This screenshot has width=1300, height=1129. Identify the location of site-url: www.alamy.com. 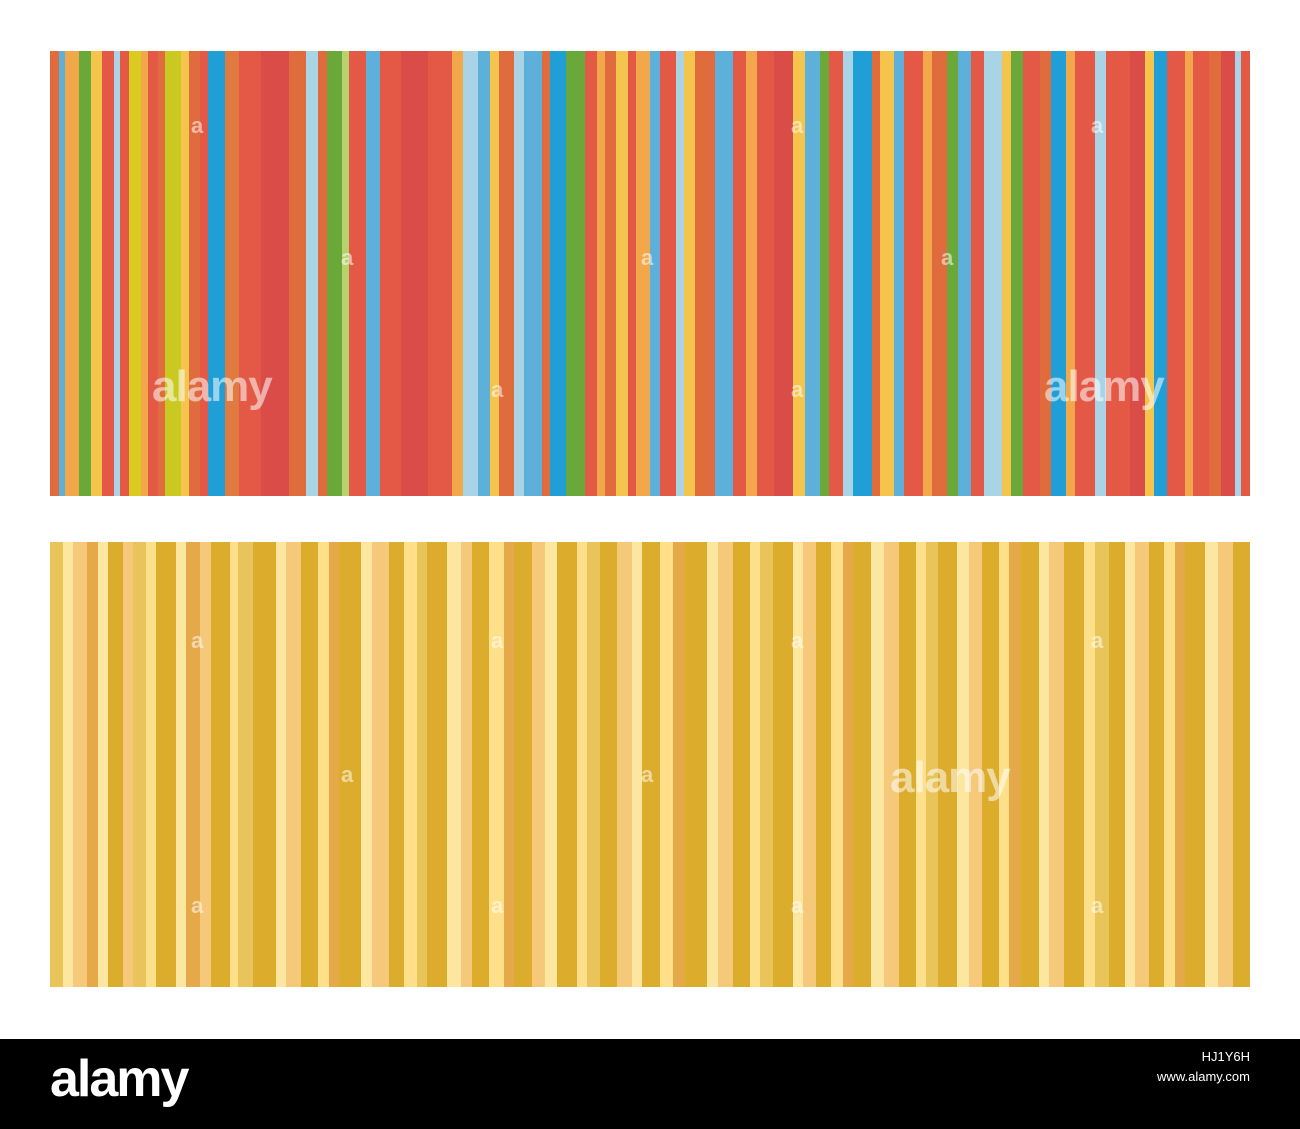
(1203, 1077).